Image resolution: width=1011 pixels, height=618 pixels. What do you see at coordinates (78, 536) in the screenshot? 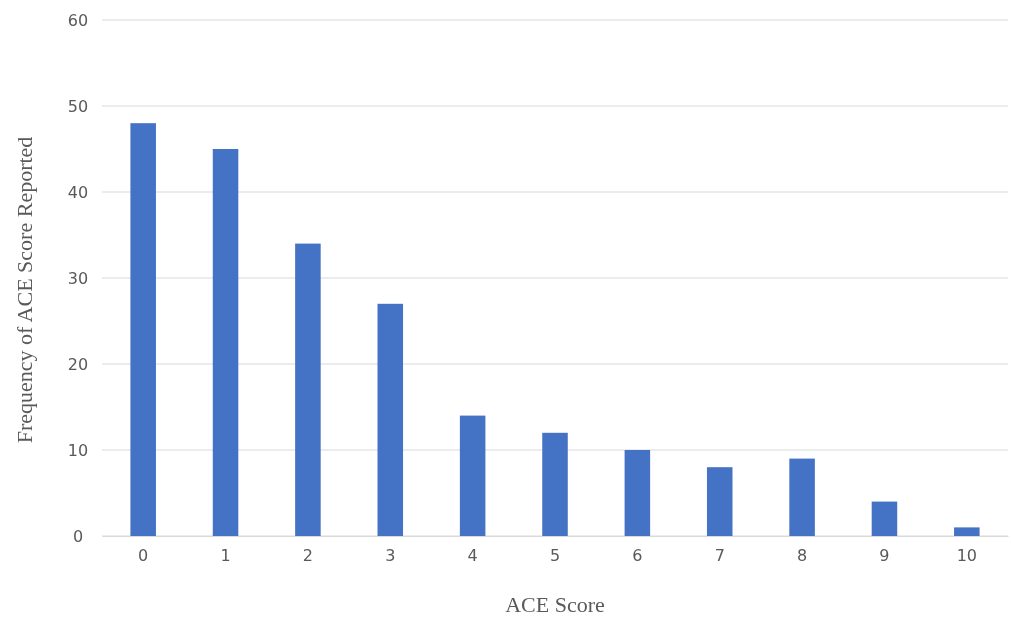
I see `y-tick-label: 0` at bounding box center [78, 536].